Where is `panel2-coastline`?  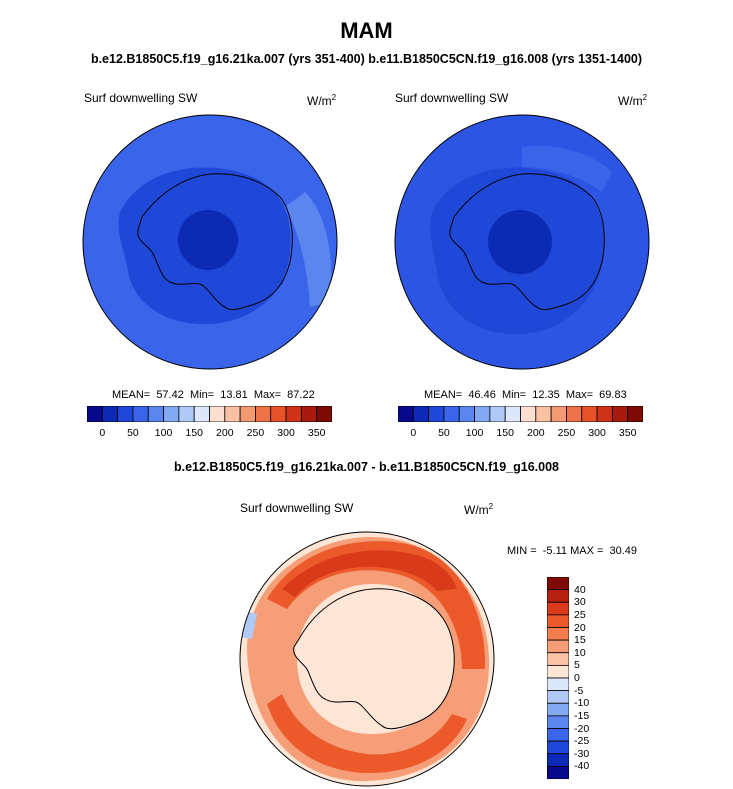
panel2-coastline is located at coordinates (527, 242).